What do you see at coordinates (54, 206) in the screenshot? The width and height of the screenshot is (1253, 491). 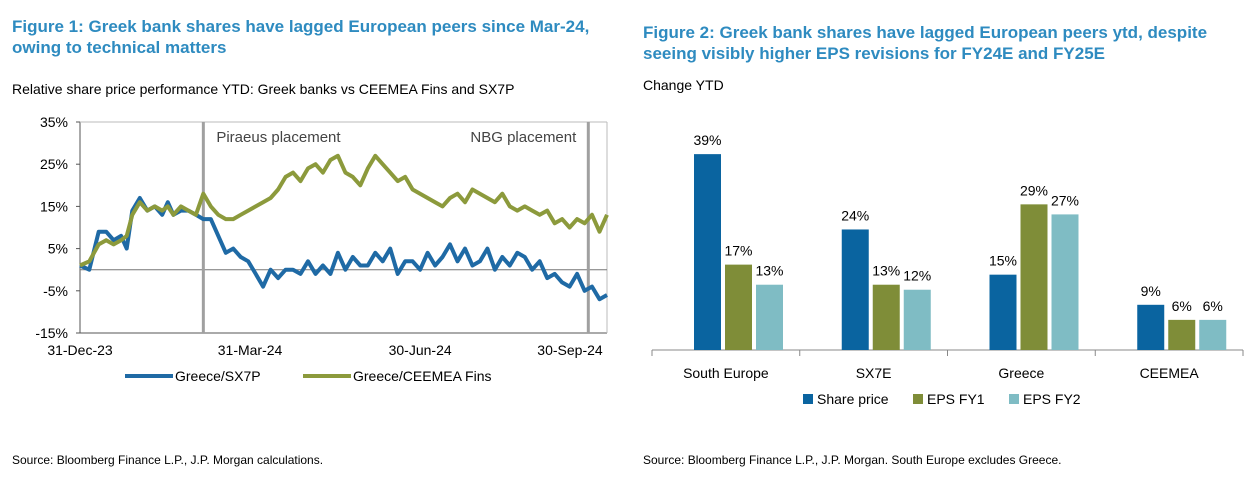 I see `y-tick-label: 15%` at bounding box center [54, 206].